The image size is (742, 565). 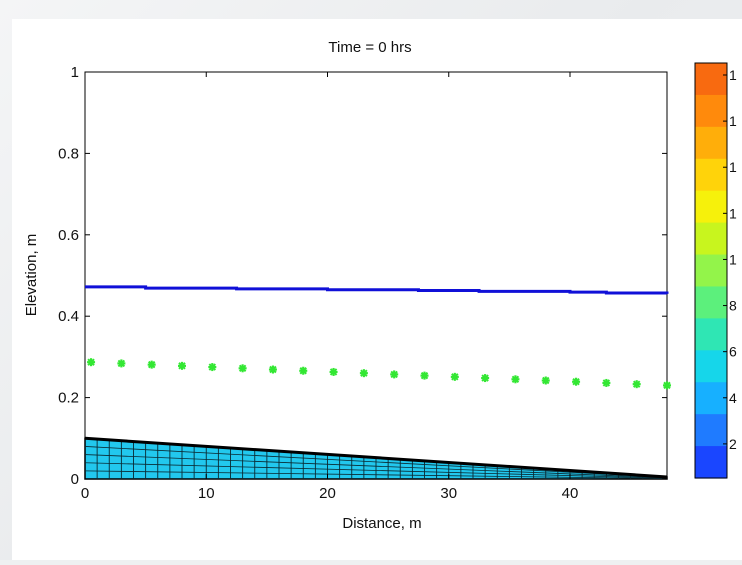 I want to click on series-line-blue, so click(x=377, y=290).